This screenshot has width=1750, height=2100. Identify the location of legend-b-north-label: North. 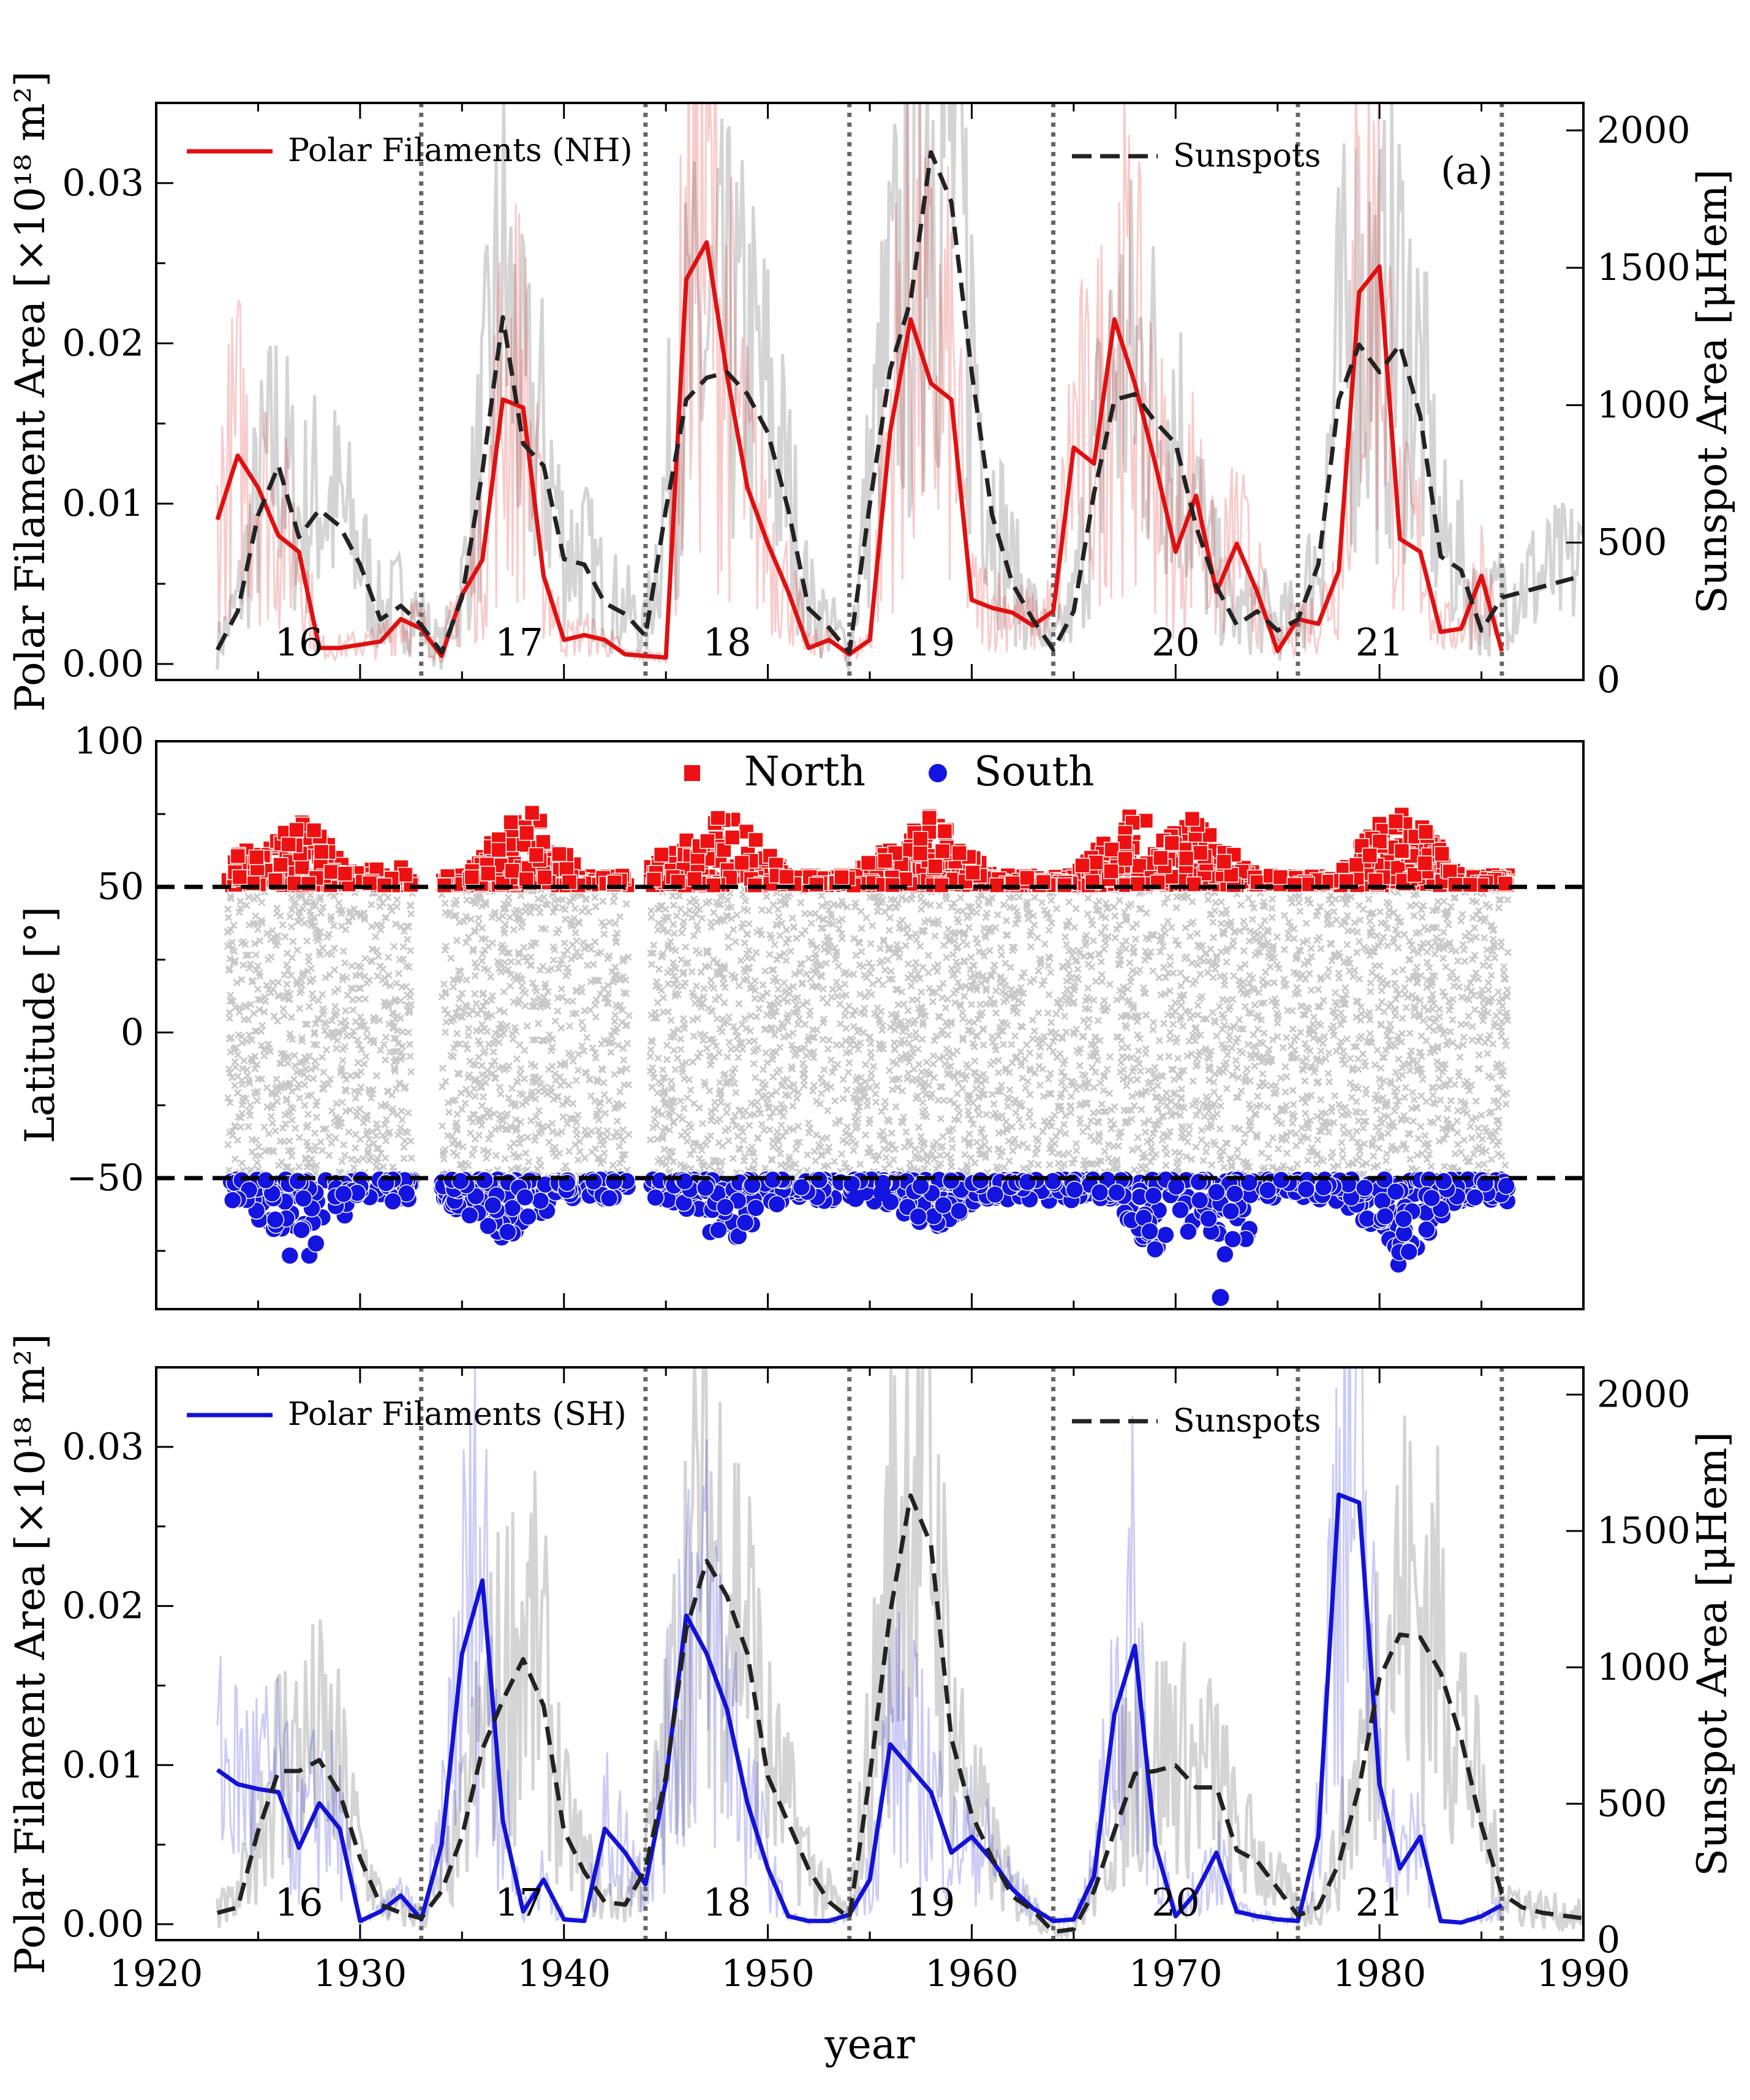
(805, 772).